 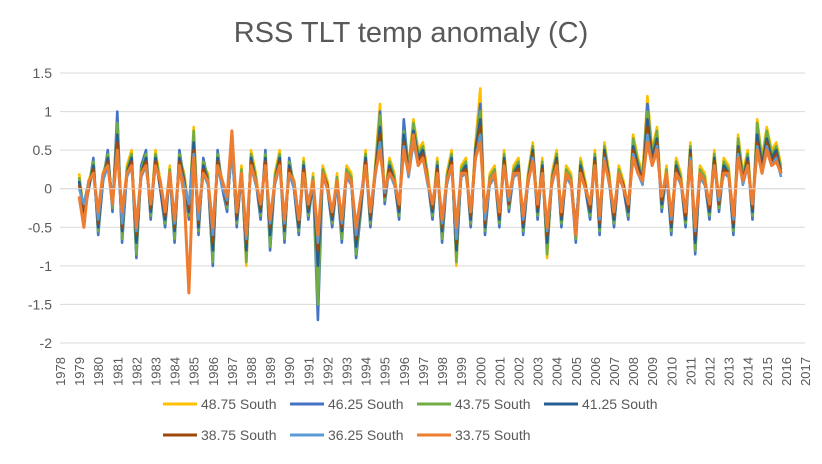 I want to click on x-tick-label: 1984, so click(x=175, y=371).